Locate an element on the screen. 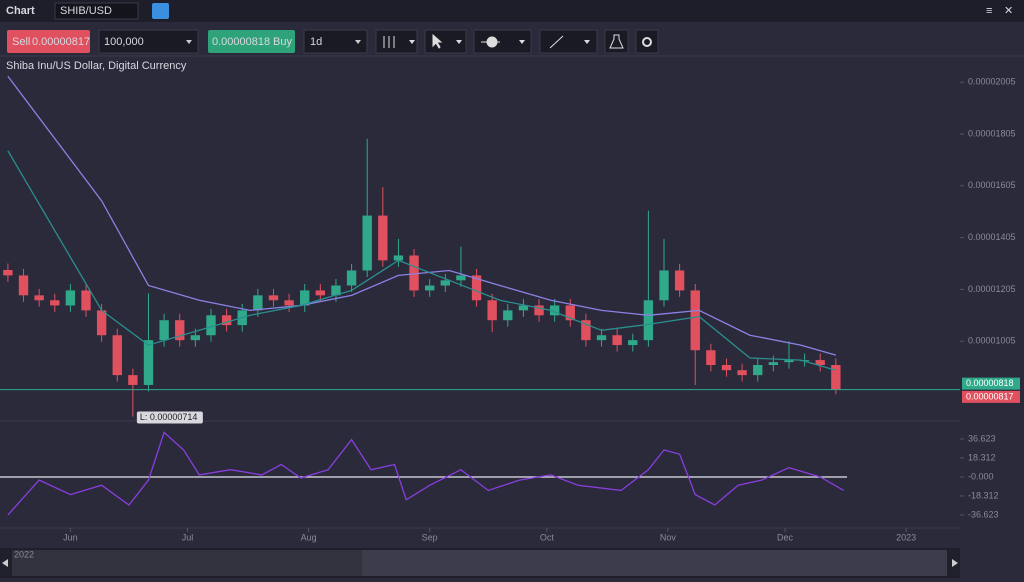  interval-select is located at coordinates (335, 41).